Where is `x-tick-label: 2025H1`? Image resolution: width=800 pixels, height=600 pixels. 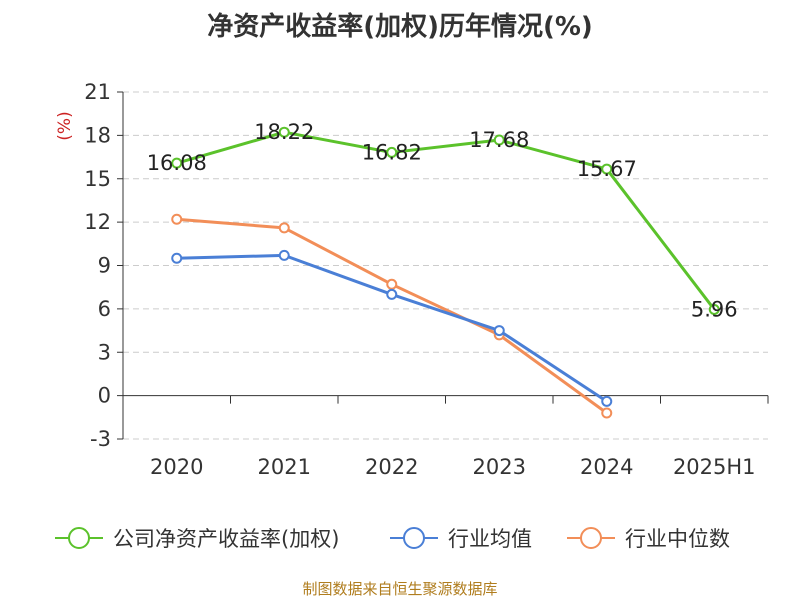
x-tick-label: 2025H1 is located at coordinates (714, 467).